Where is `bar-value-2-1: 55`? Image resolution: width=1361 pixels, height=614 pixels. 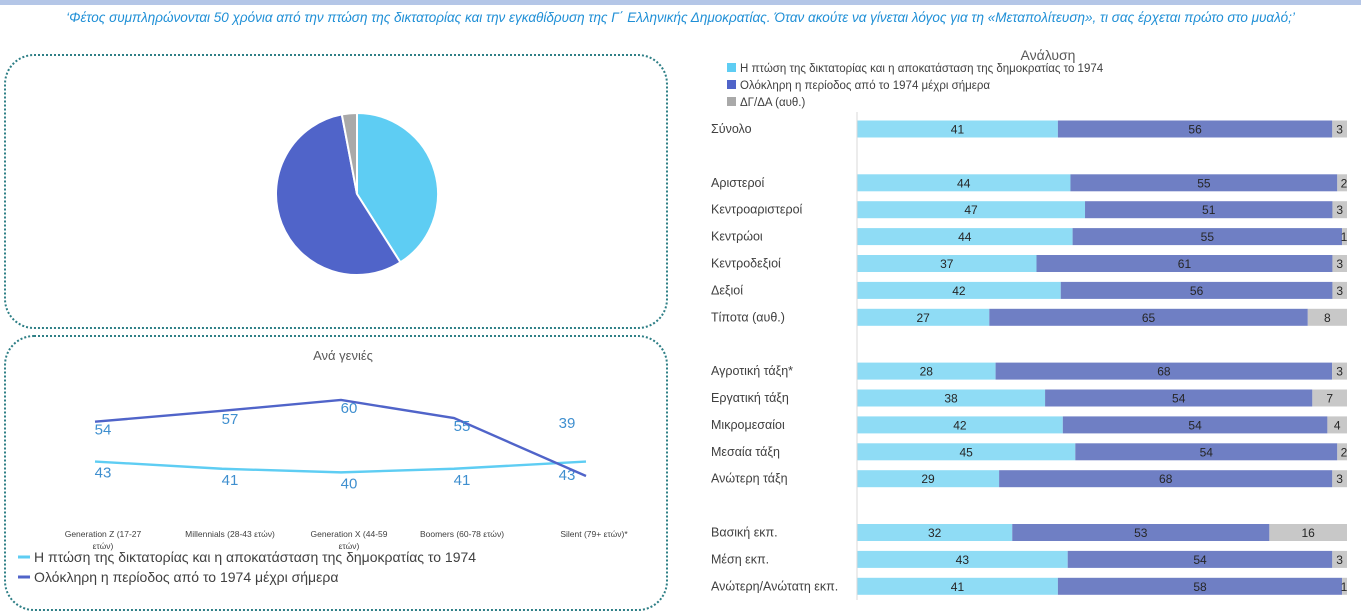
bar-value-2-1: 55 is located at coordinates (1204, 183).